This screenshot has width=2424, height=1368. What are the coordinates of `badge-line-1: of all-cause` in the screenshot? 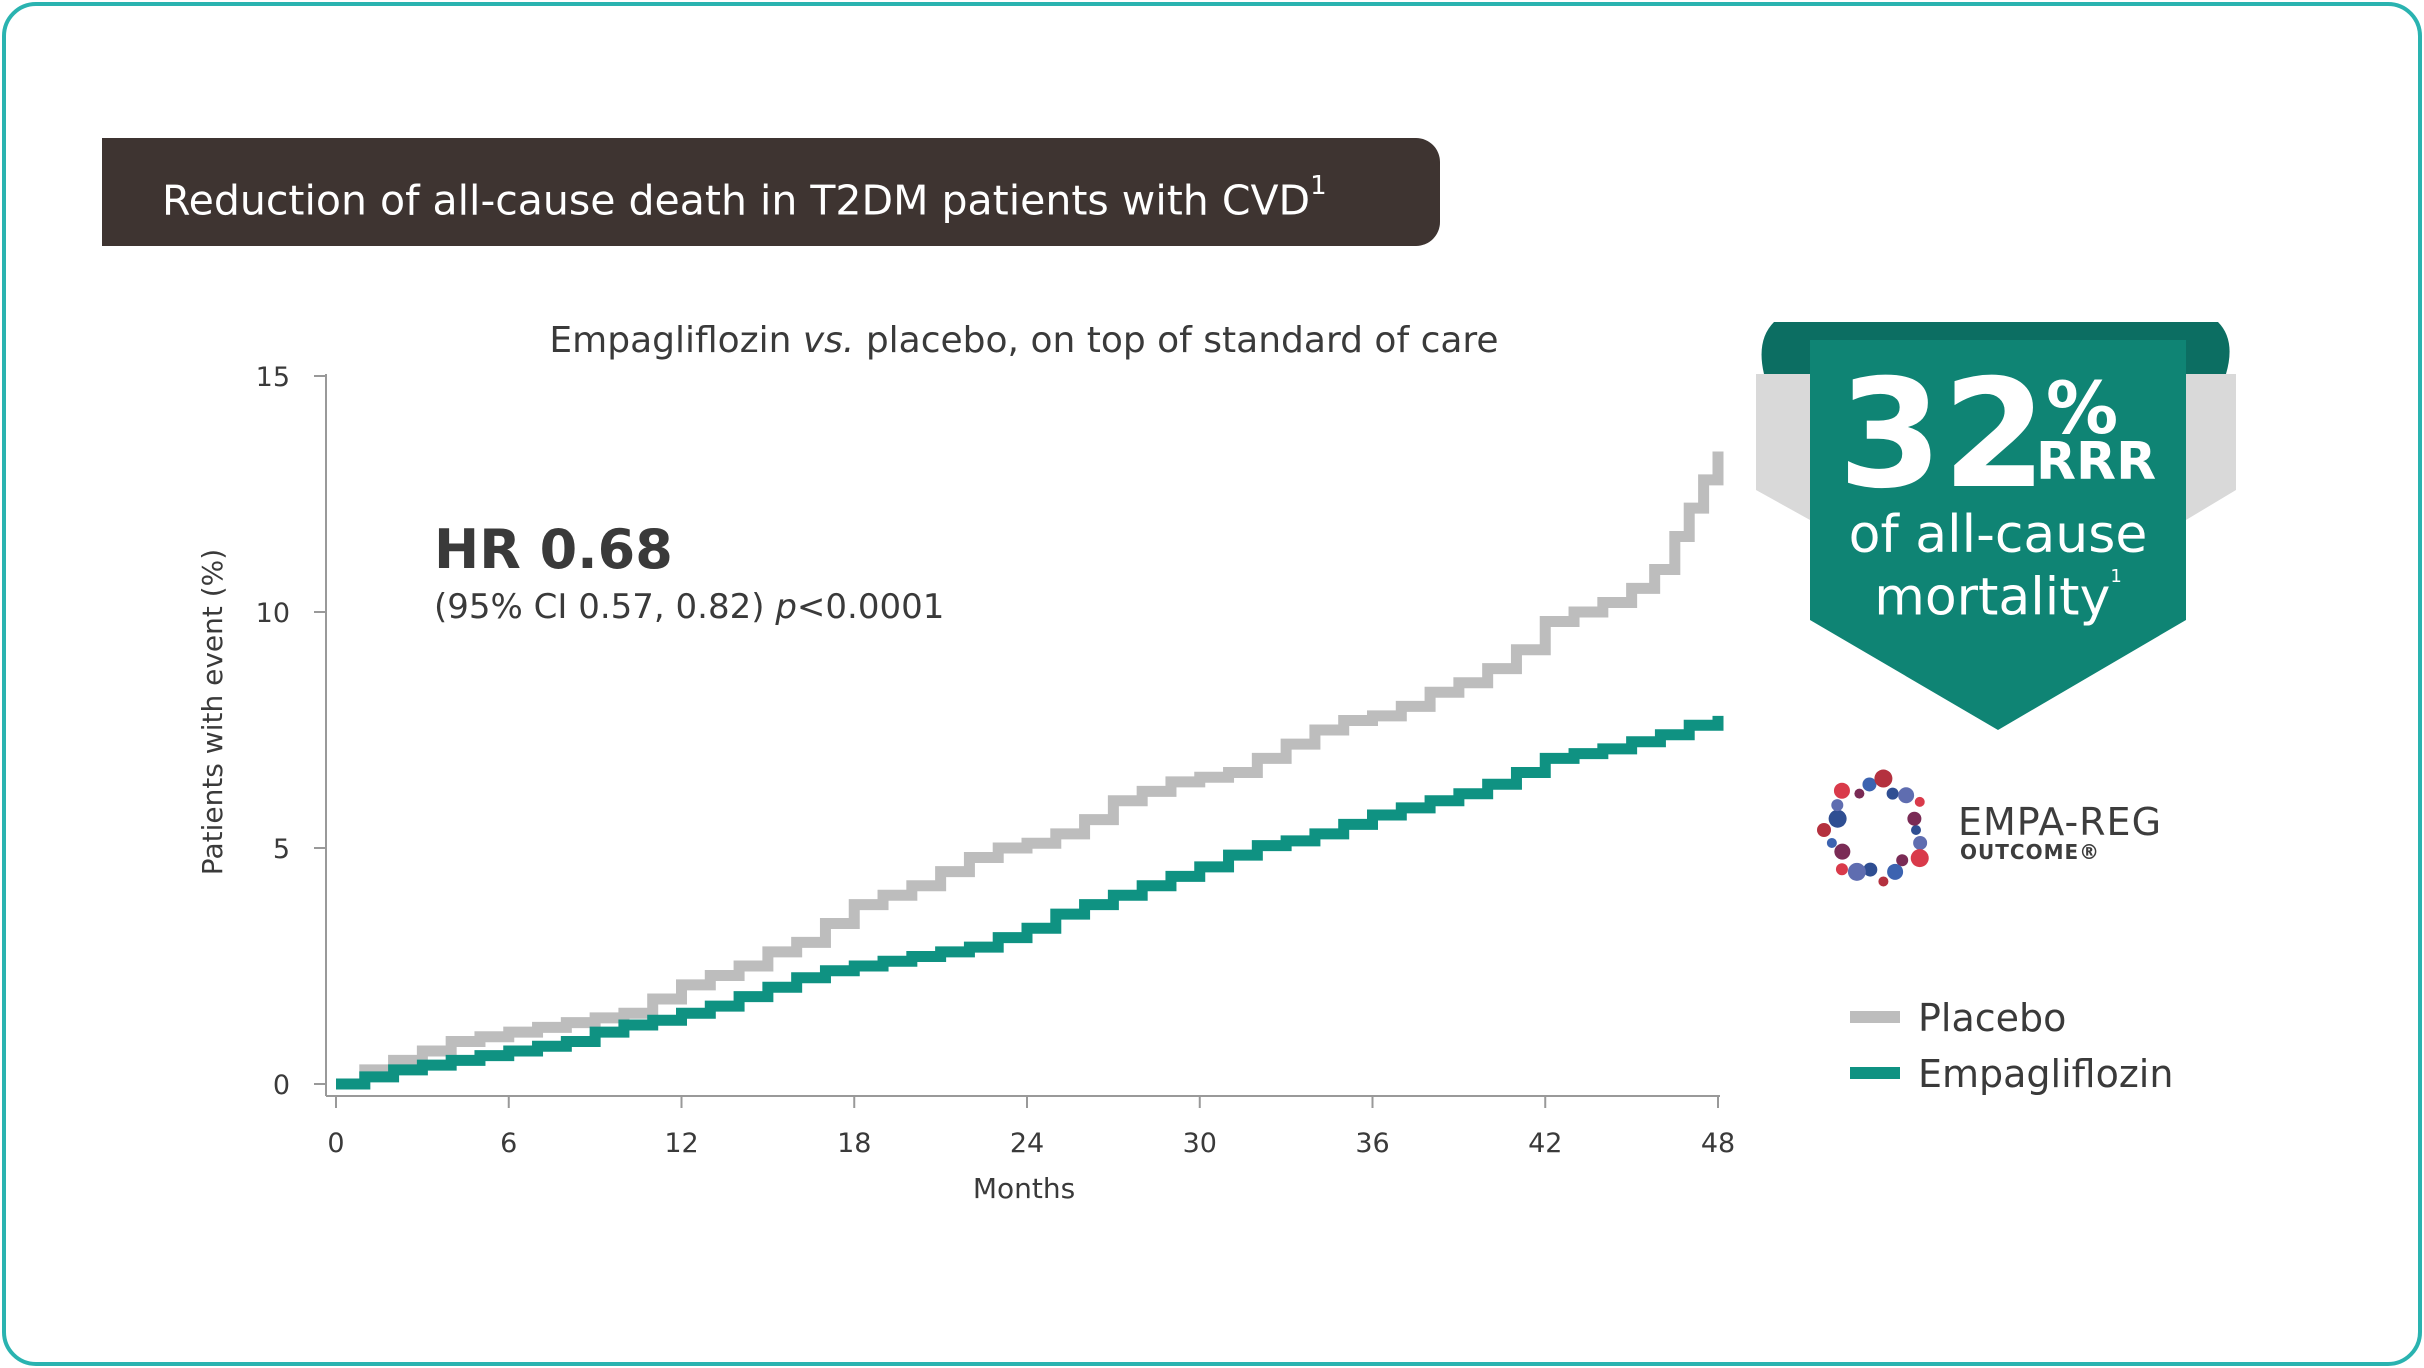 It's located at (1998, 535).